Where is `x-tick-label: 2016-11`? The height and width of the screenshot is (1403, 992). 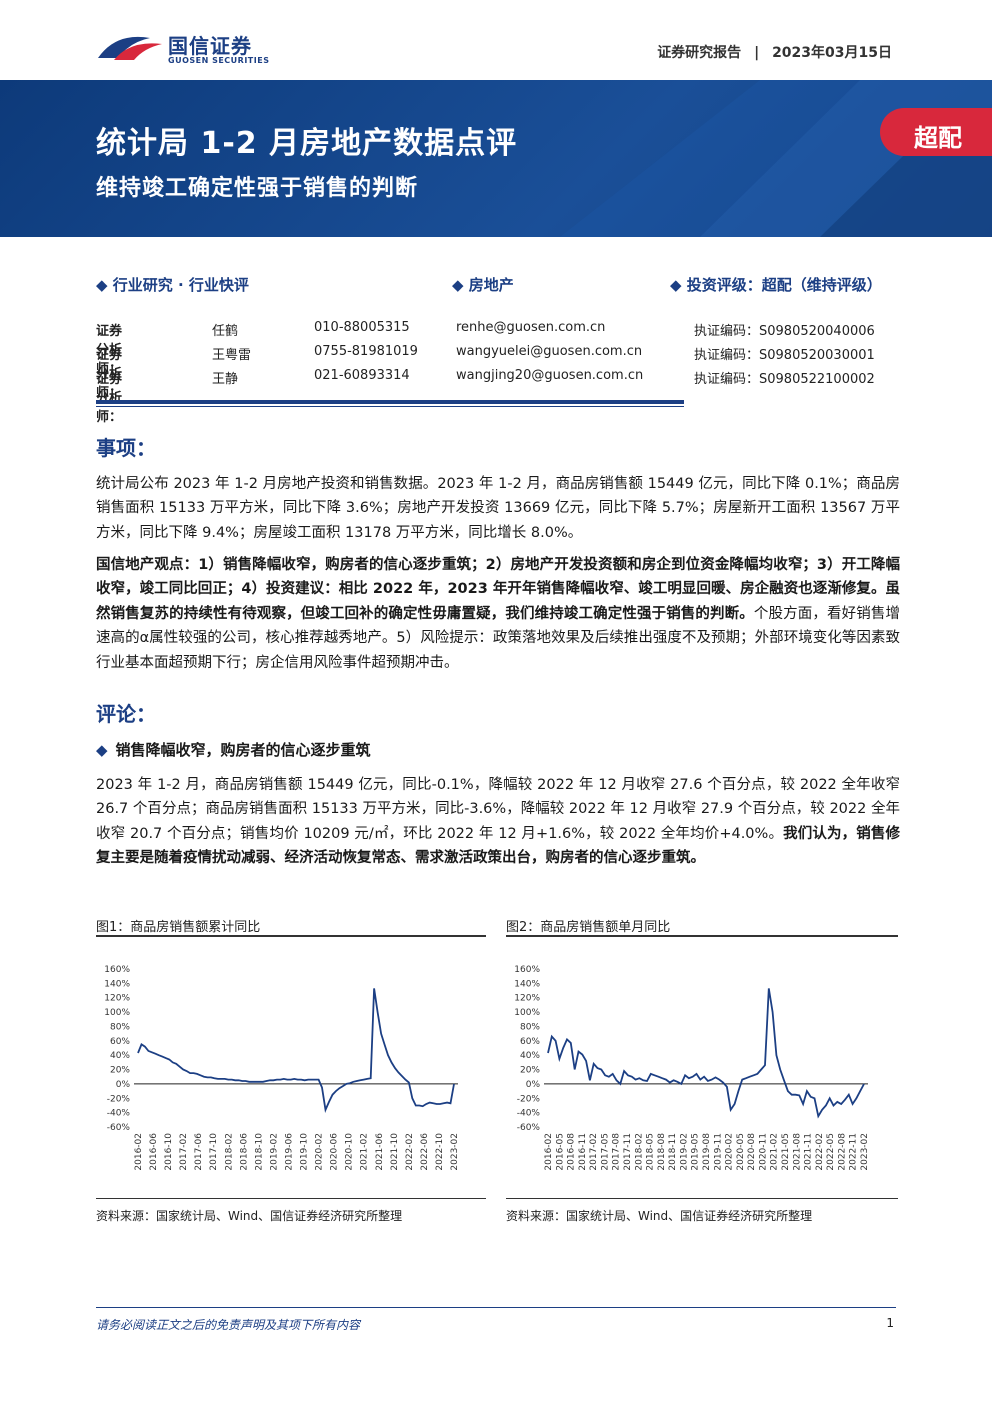 x-tick-label: 2016-11 is located at coordinates (583, 1152).